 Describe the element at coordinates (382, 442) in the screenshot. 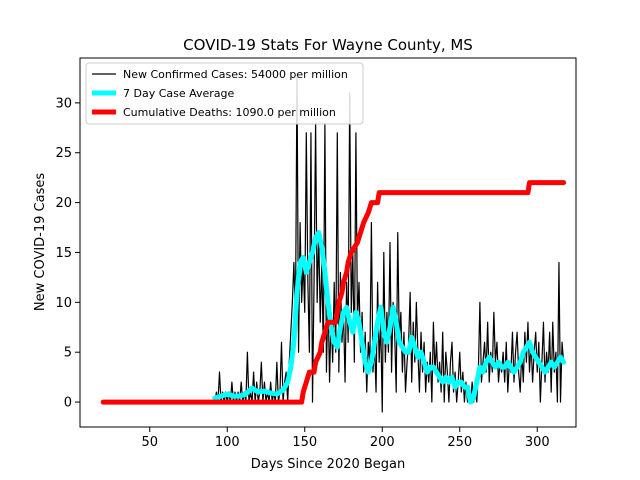

I see `x-tick-label-200: 200` at that location.